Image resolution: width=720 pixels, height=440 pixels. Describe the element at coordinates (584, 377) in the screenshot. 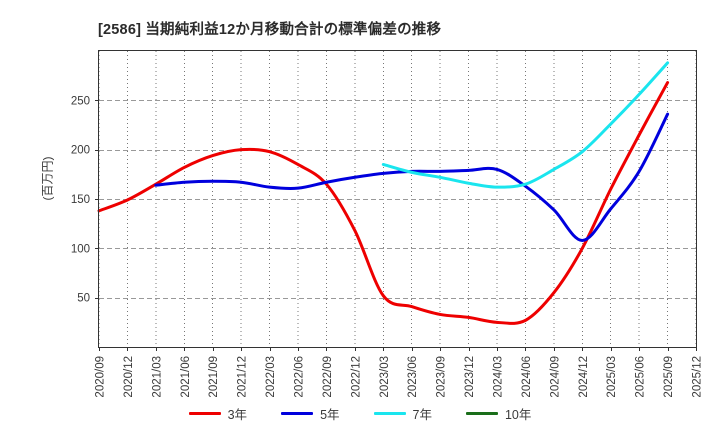

I see `svg-text: 2024/12` at that location.